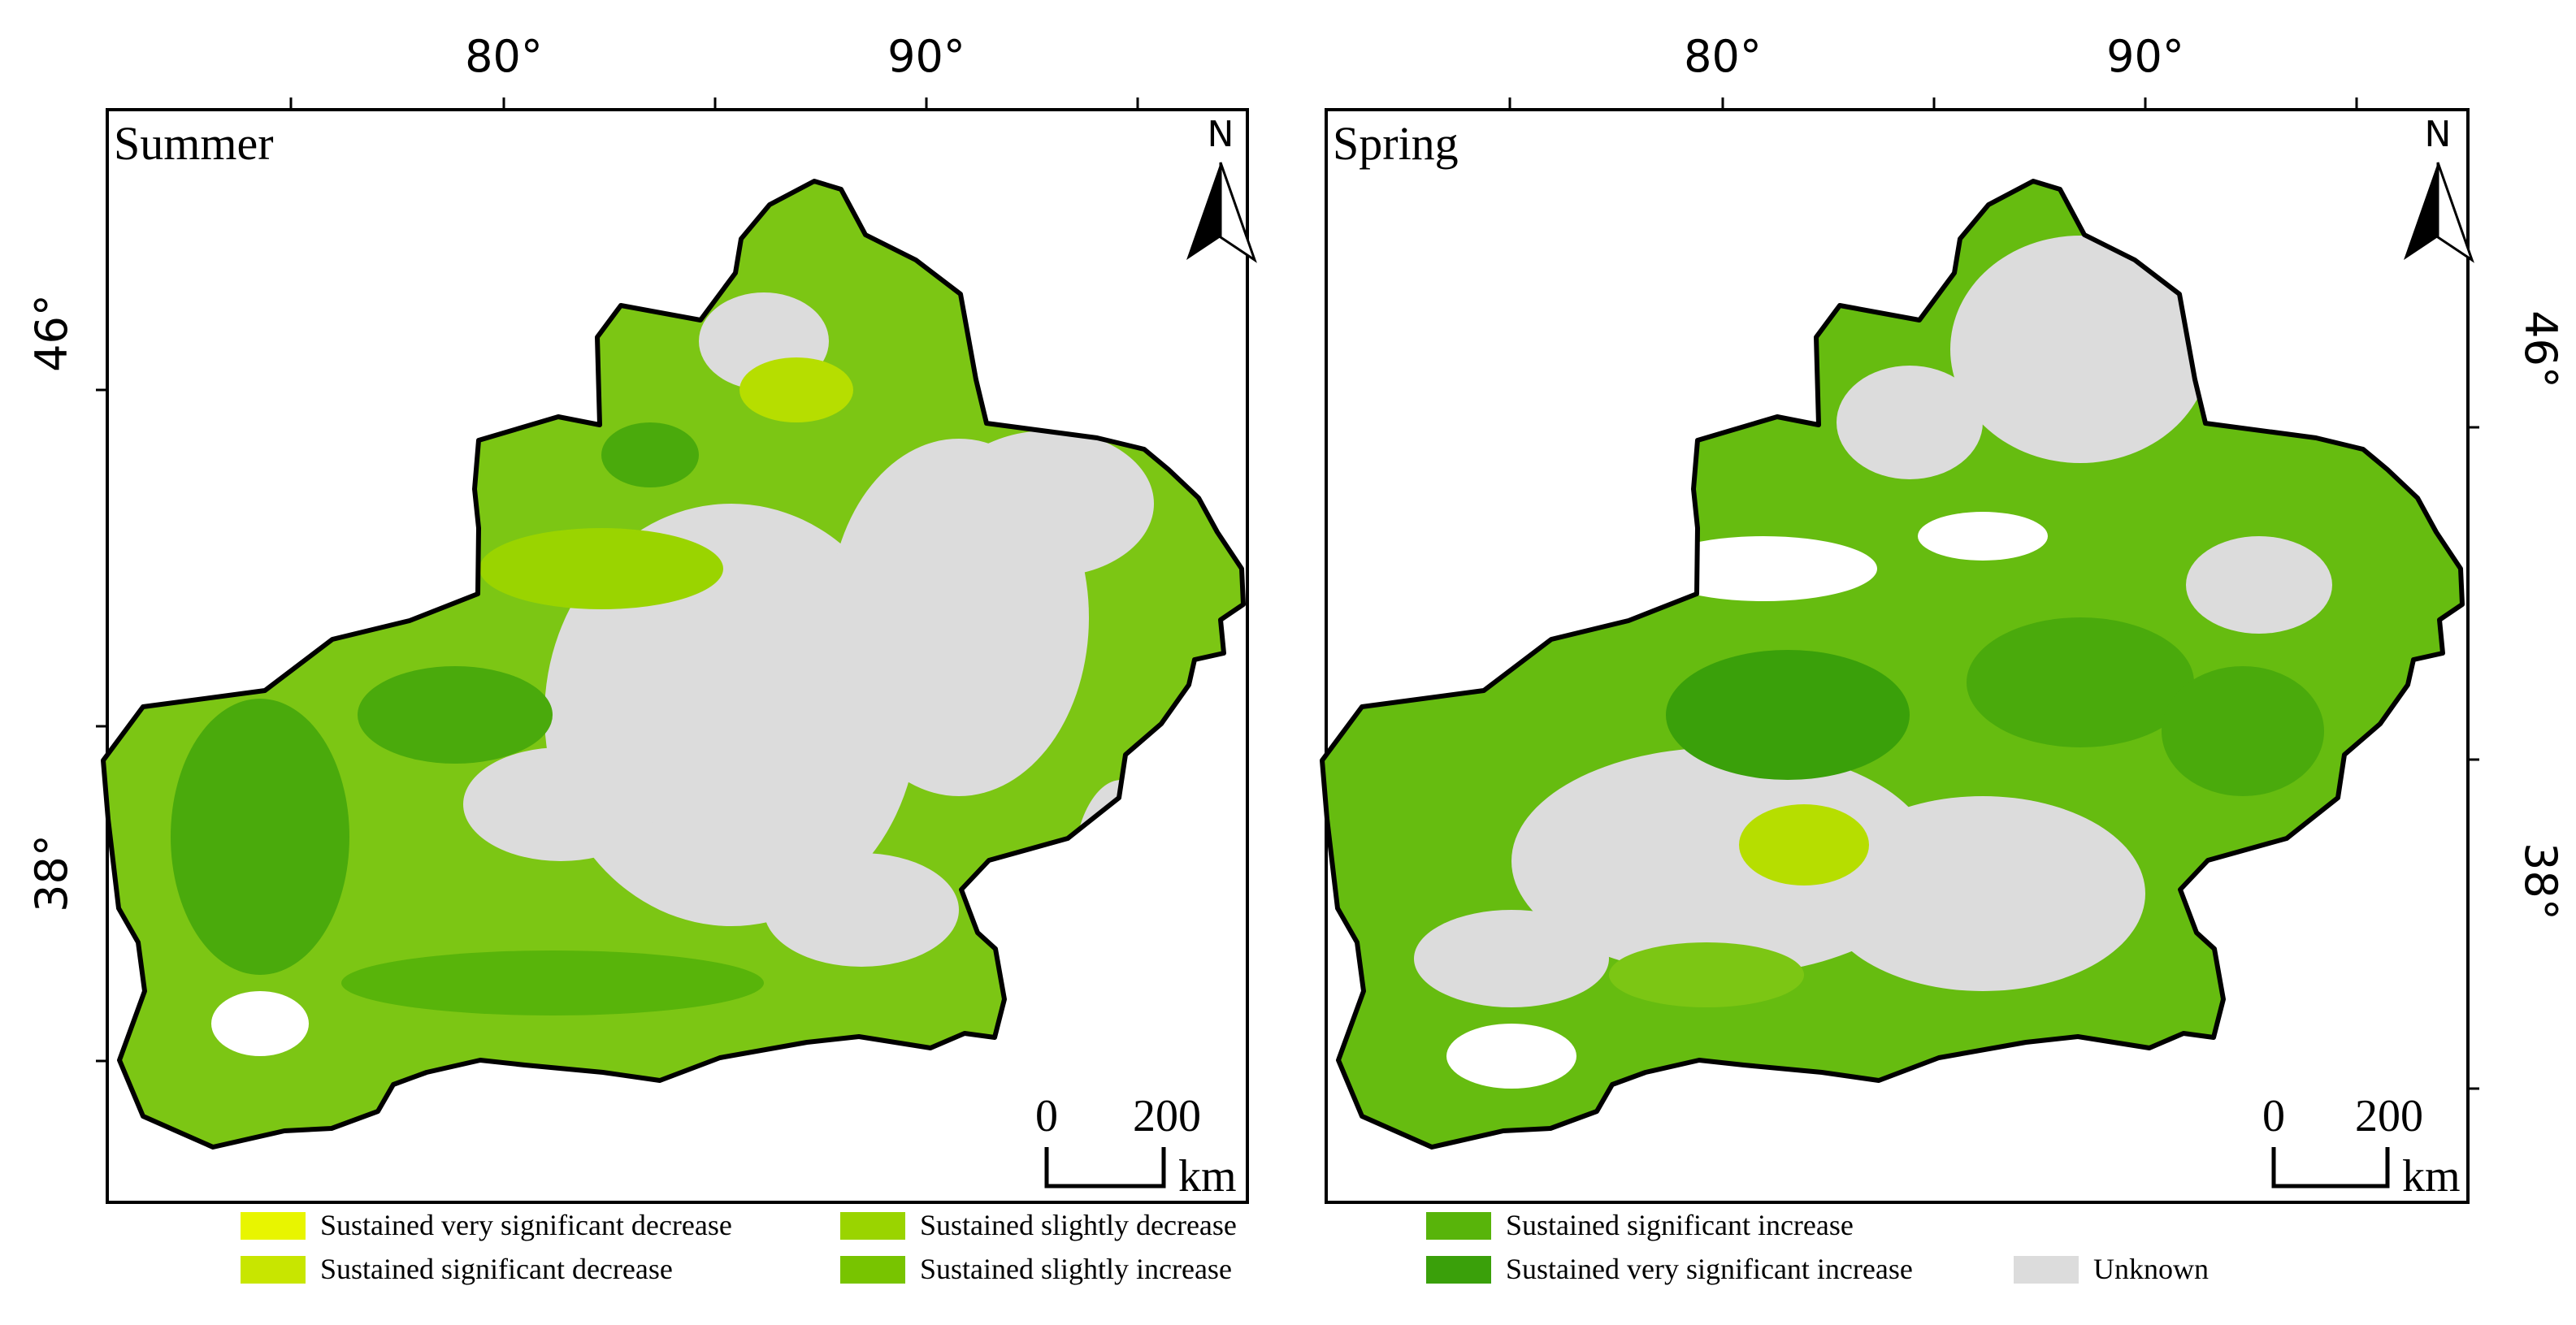  Describe the element at coordinates (1078, 1225) in the screenshot. I see `svg-text: Sustained slightly decrease` at that location.